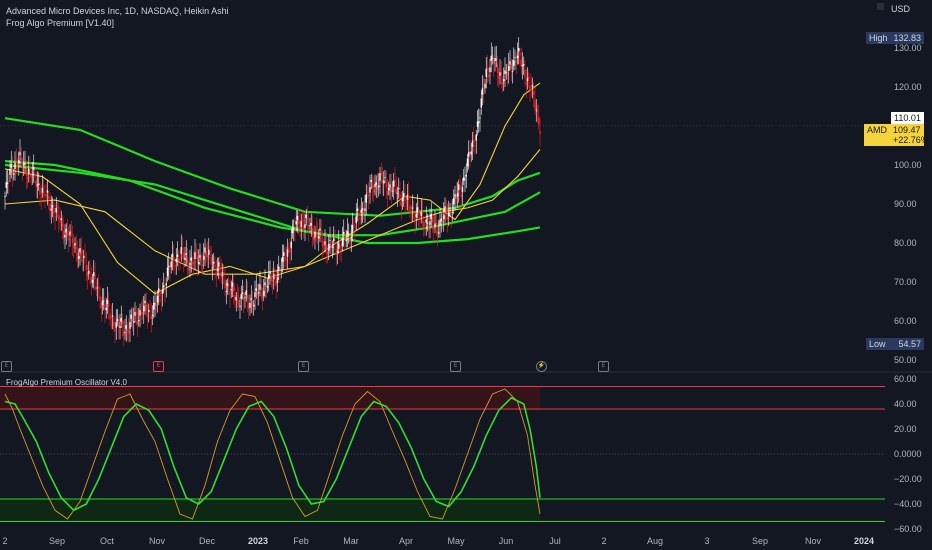 The image size is (932, 550). I want to click on price-change: +22.76%, so click(911, 140).